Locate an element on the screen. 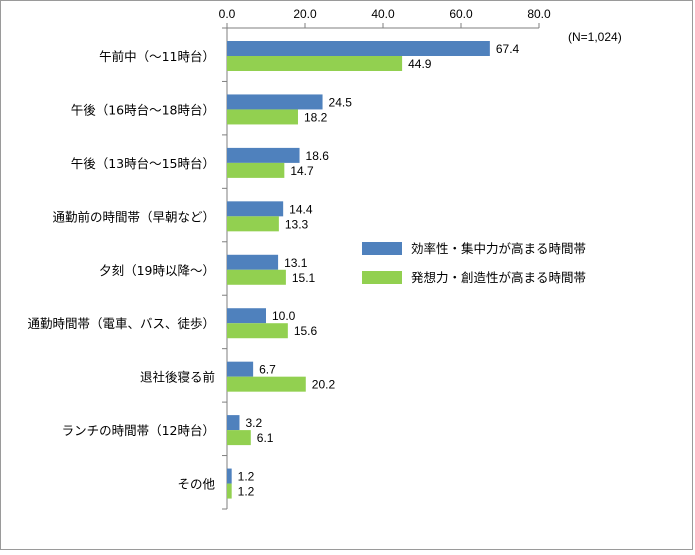 The image size is (695, 555). bar-value-label: 67.4 is located at coordinates (508, 49).